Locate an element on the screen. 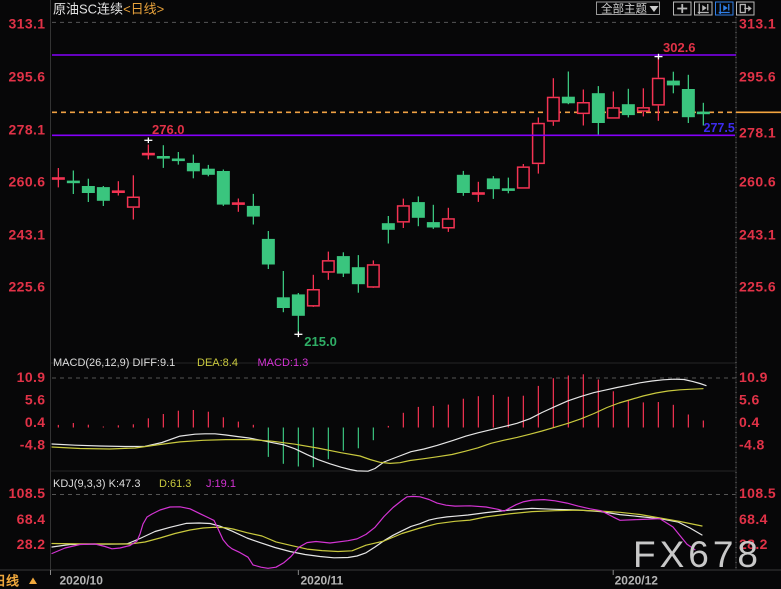 The image size is (781, 589). svg-text: FX678 is located at coordinates (697, 554).